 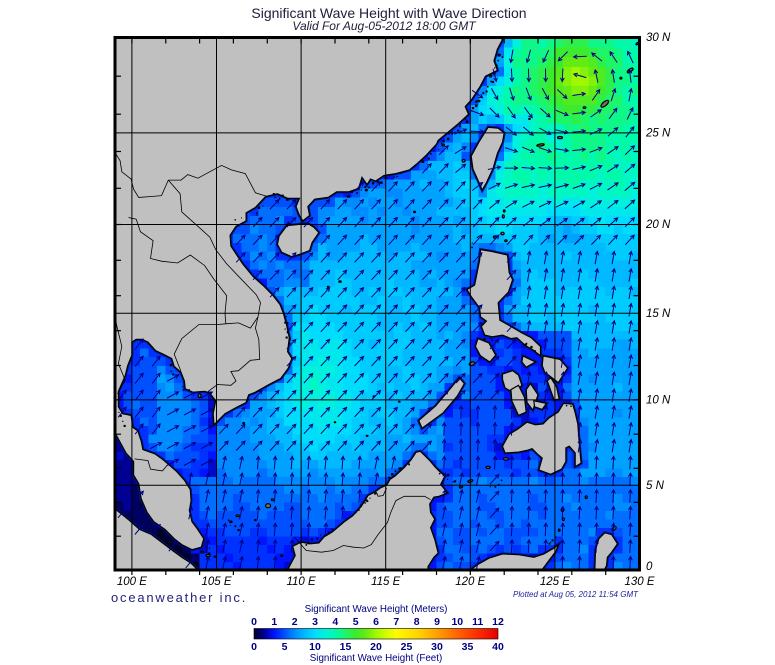 I want to click on svg-text: 8, so click(x=417, y=622).